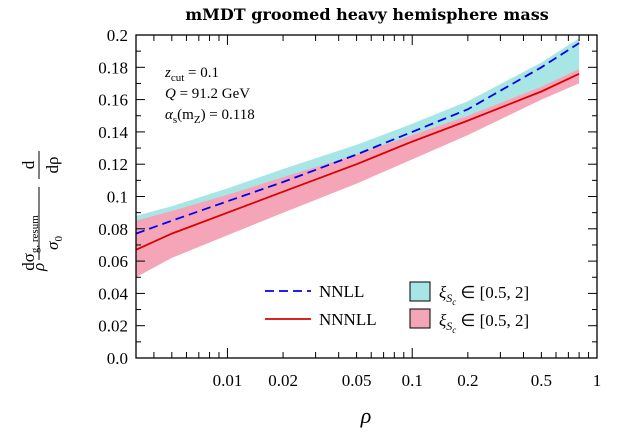 The height and width of the screenshot is (433, 626). Describe the element at coordinates (366, 14) in the screenshot. I see `chart-title: mMDT groomed heavy hemisphere mass` at that location.